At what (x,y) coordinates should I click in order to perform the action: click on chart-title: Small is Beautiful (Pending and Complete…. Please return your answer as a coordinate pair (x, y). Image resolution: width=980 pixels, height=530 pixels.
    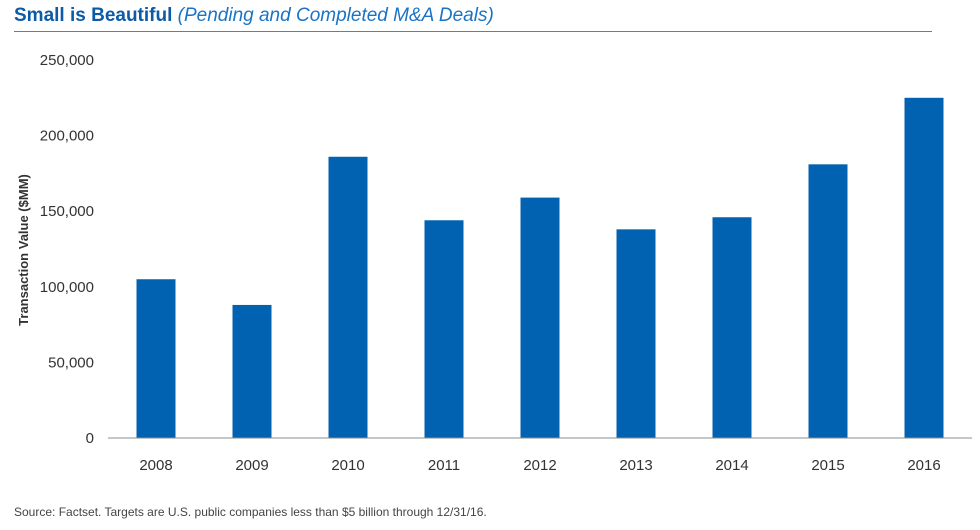
    Looking at the image, I should click on (254, 16).